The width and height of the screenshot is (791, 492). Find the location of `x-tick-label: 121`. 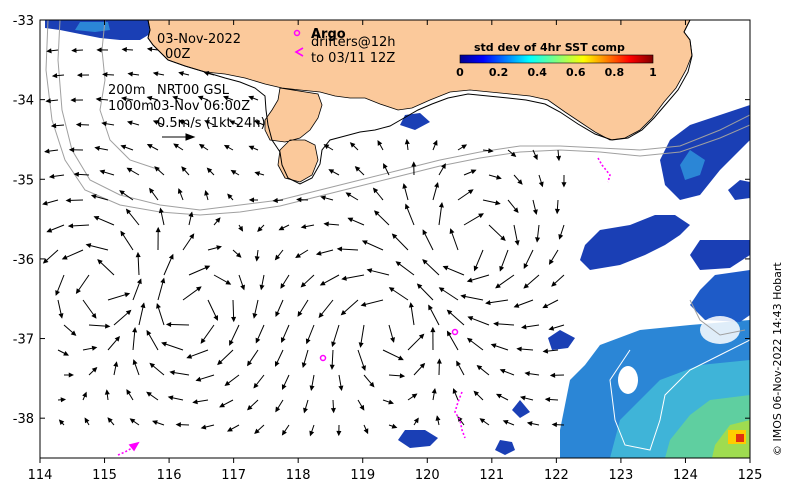

x-tick-label: 121 is located at coordinates (491, 475).